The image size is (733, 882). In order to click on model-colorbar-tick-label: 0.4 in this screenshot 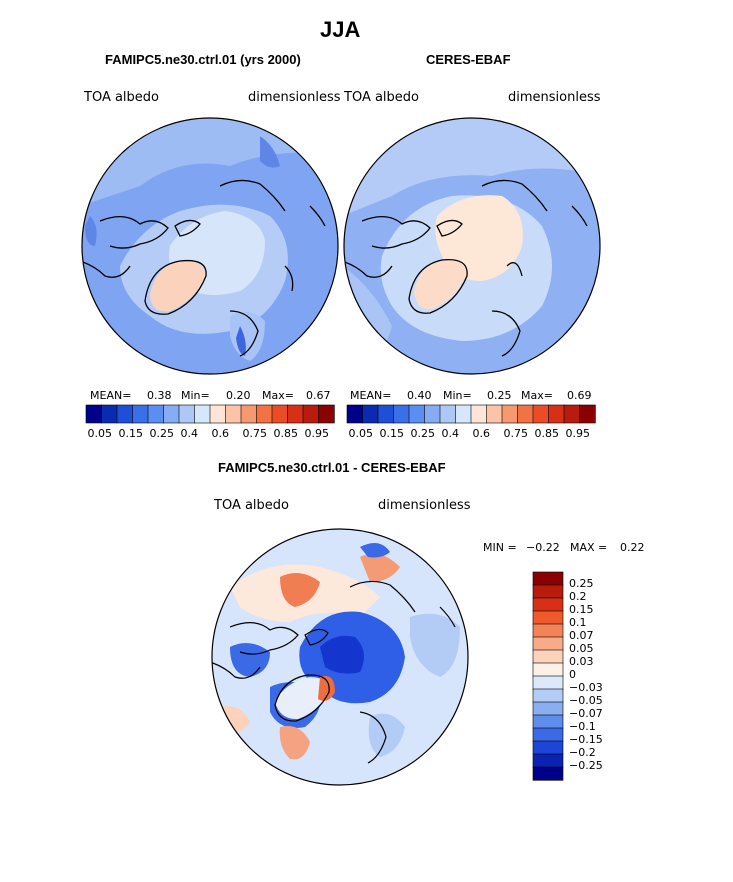, I will do `click(189, 433)`.